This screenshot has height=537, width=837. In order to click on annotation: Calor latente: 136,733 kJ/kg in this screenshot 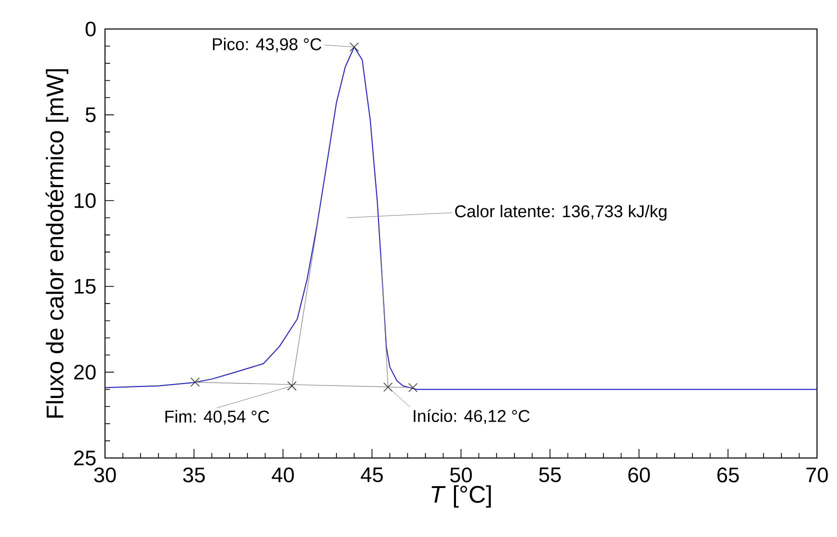, I will do `click(560, 212)`.